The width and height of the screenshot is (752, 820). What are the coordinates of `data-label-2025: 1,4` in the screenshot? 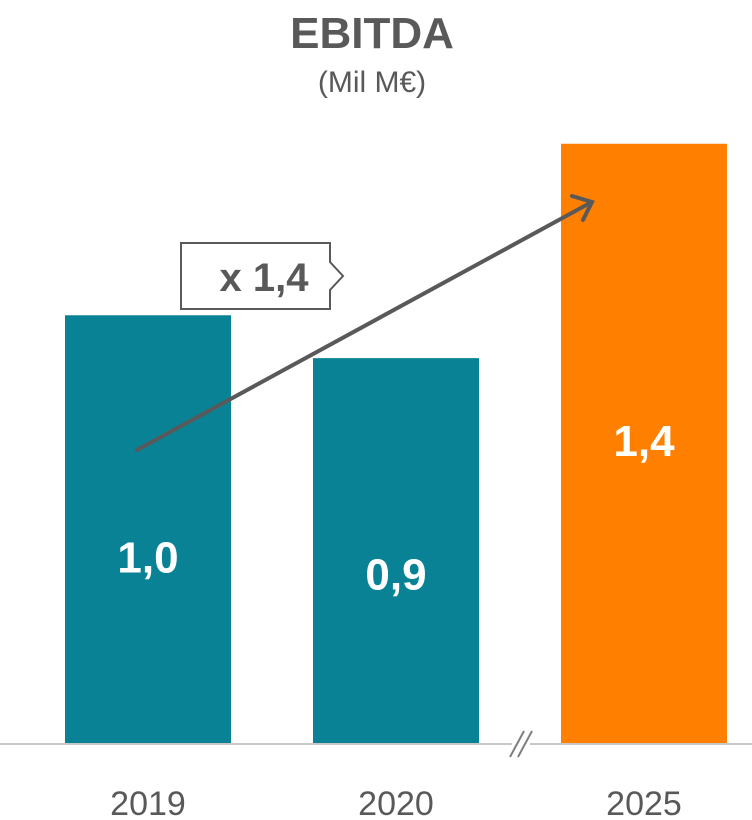 It's located at (644, 441).